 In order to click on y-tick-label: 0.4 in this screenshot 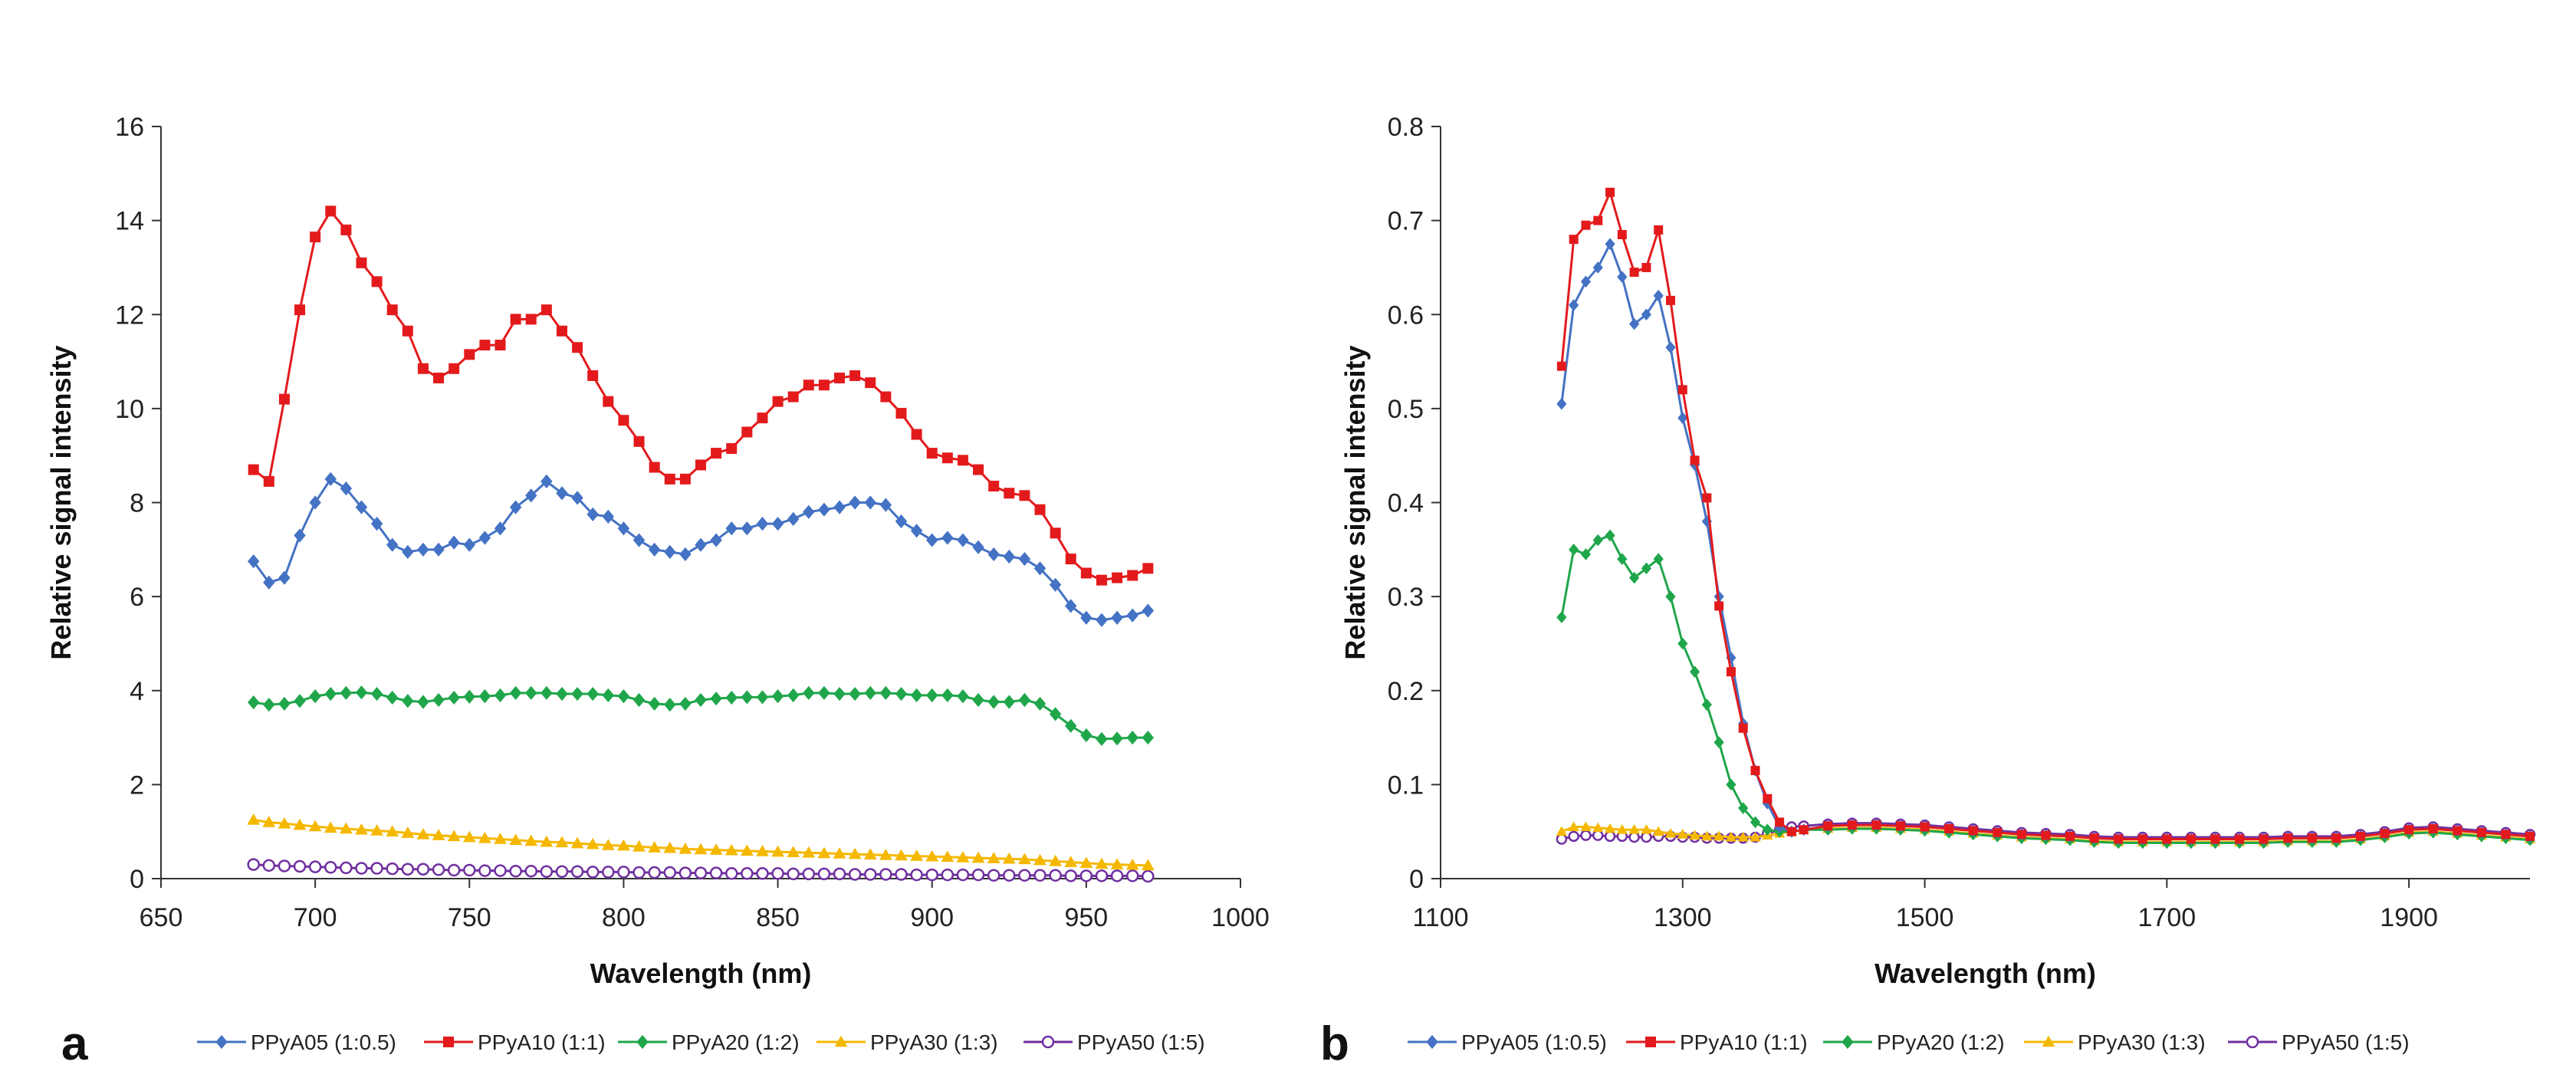, I will do `click(1406, 503)`.